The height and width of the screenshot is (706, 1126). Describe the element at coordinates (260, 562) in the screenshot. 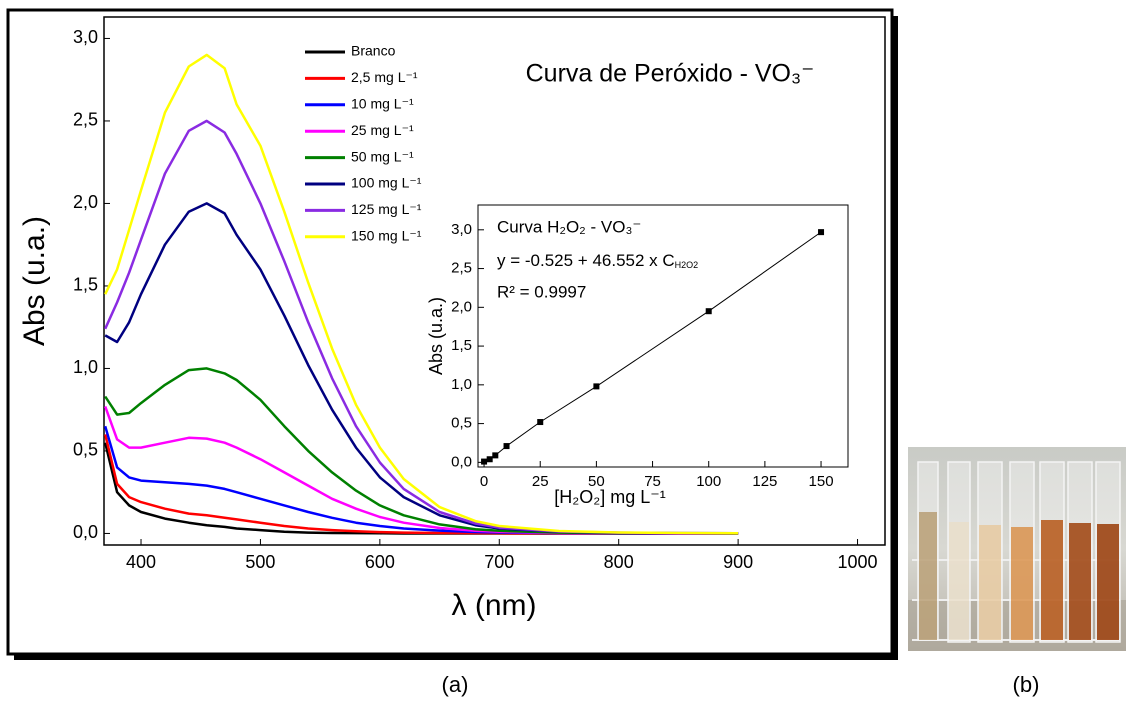

I see `x-tick-label: 500` at that location.